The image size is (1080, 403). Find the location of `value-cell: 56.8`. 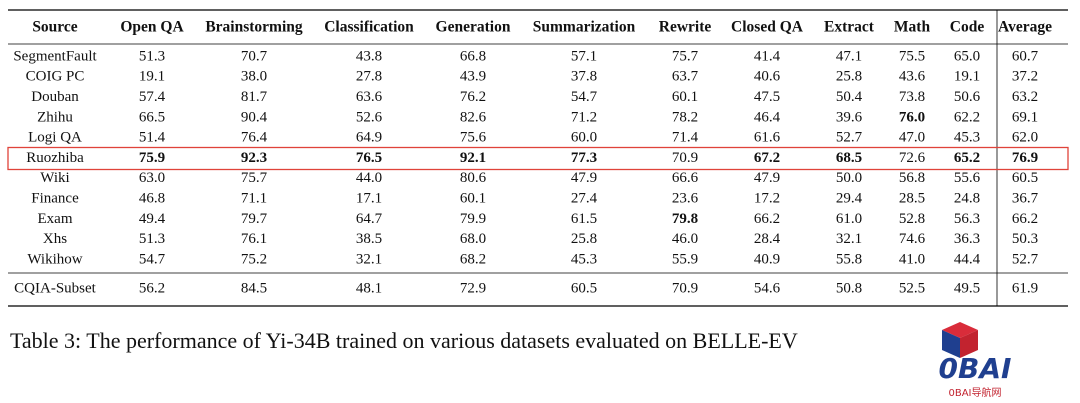

value-cell: 56.8 is located at coordinates (912, 178).